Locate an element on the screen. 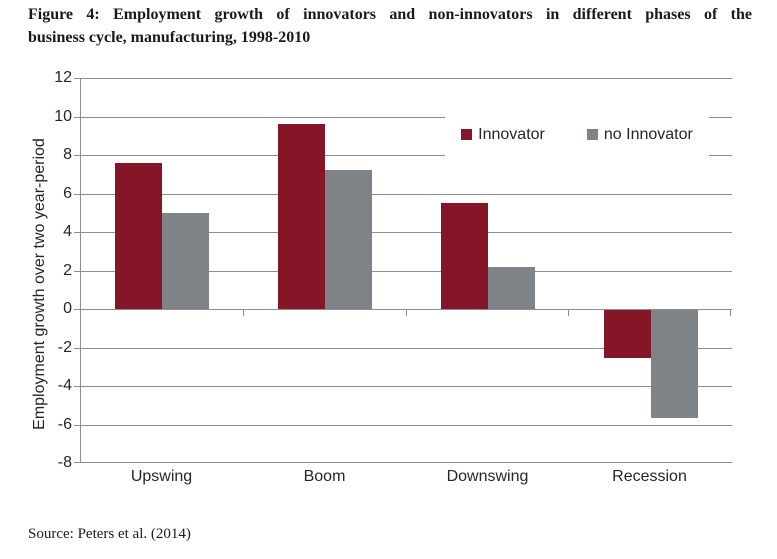 Image resolution: width=777 pixels, height=559 pixels. bar-innovator-boom is located at coordinates (301, 216).